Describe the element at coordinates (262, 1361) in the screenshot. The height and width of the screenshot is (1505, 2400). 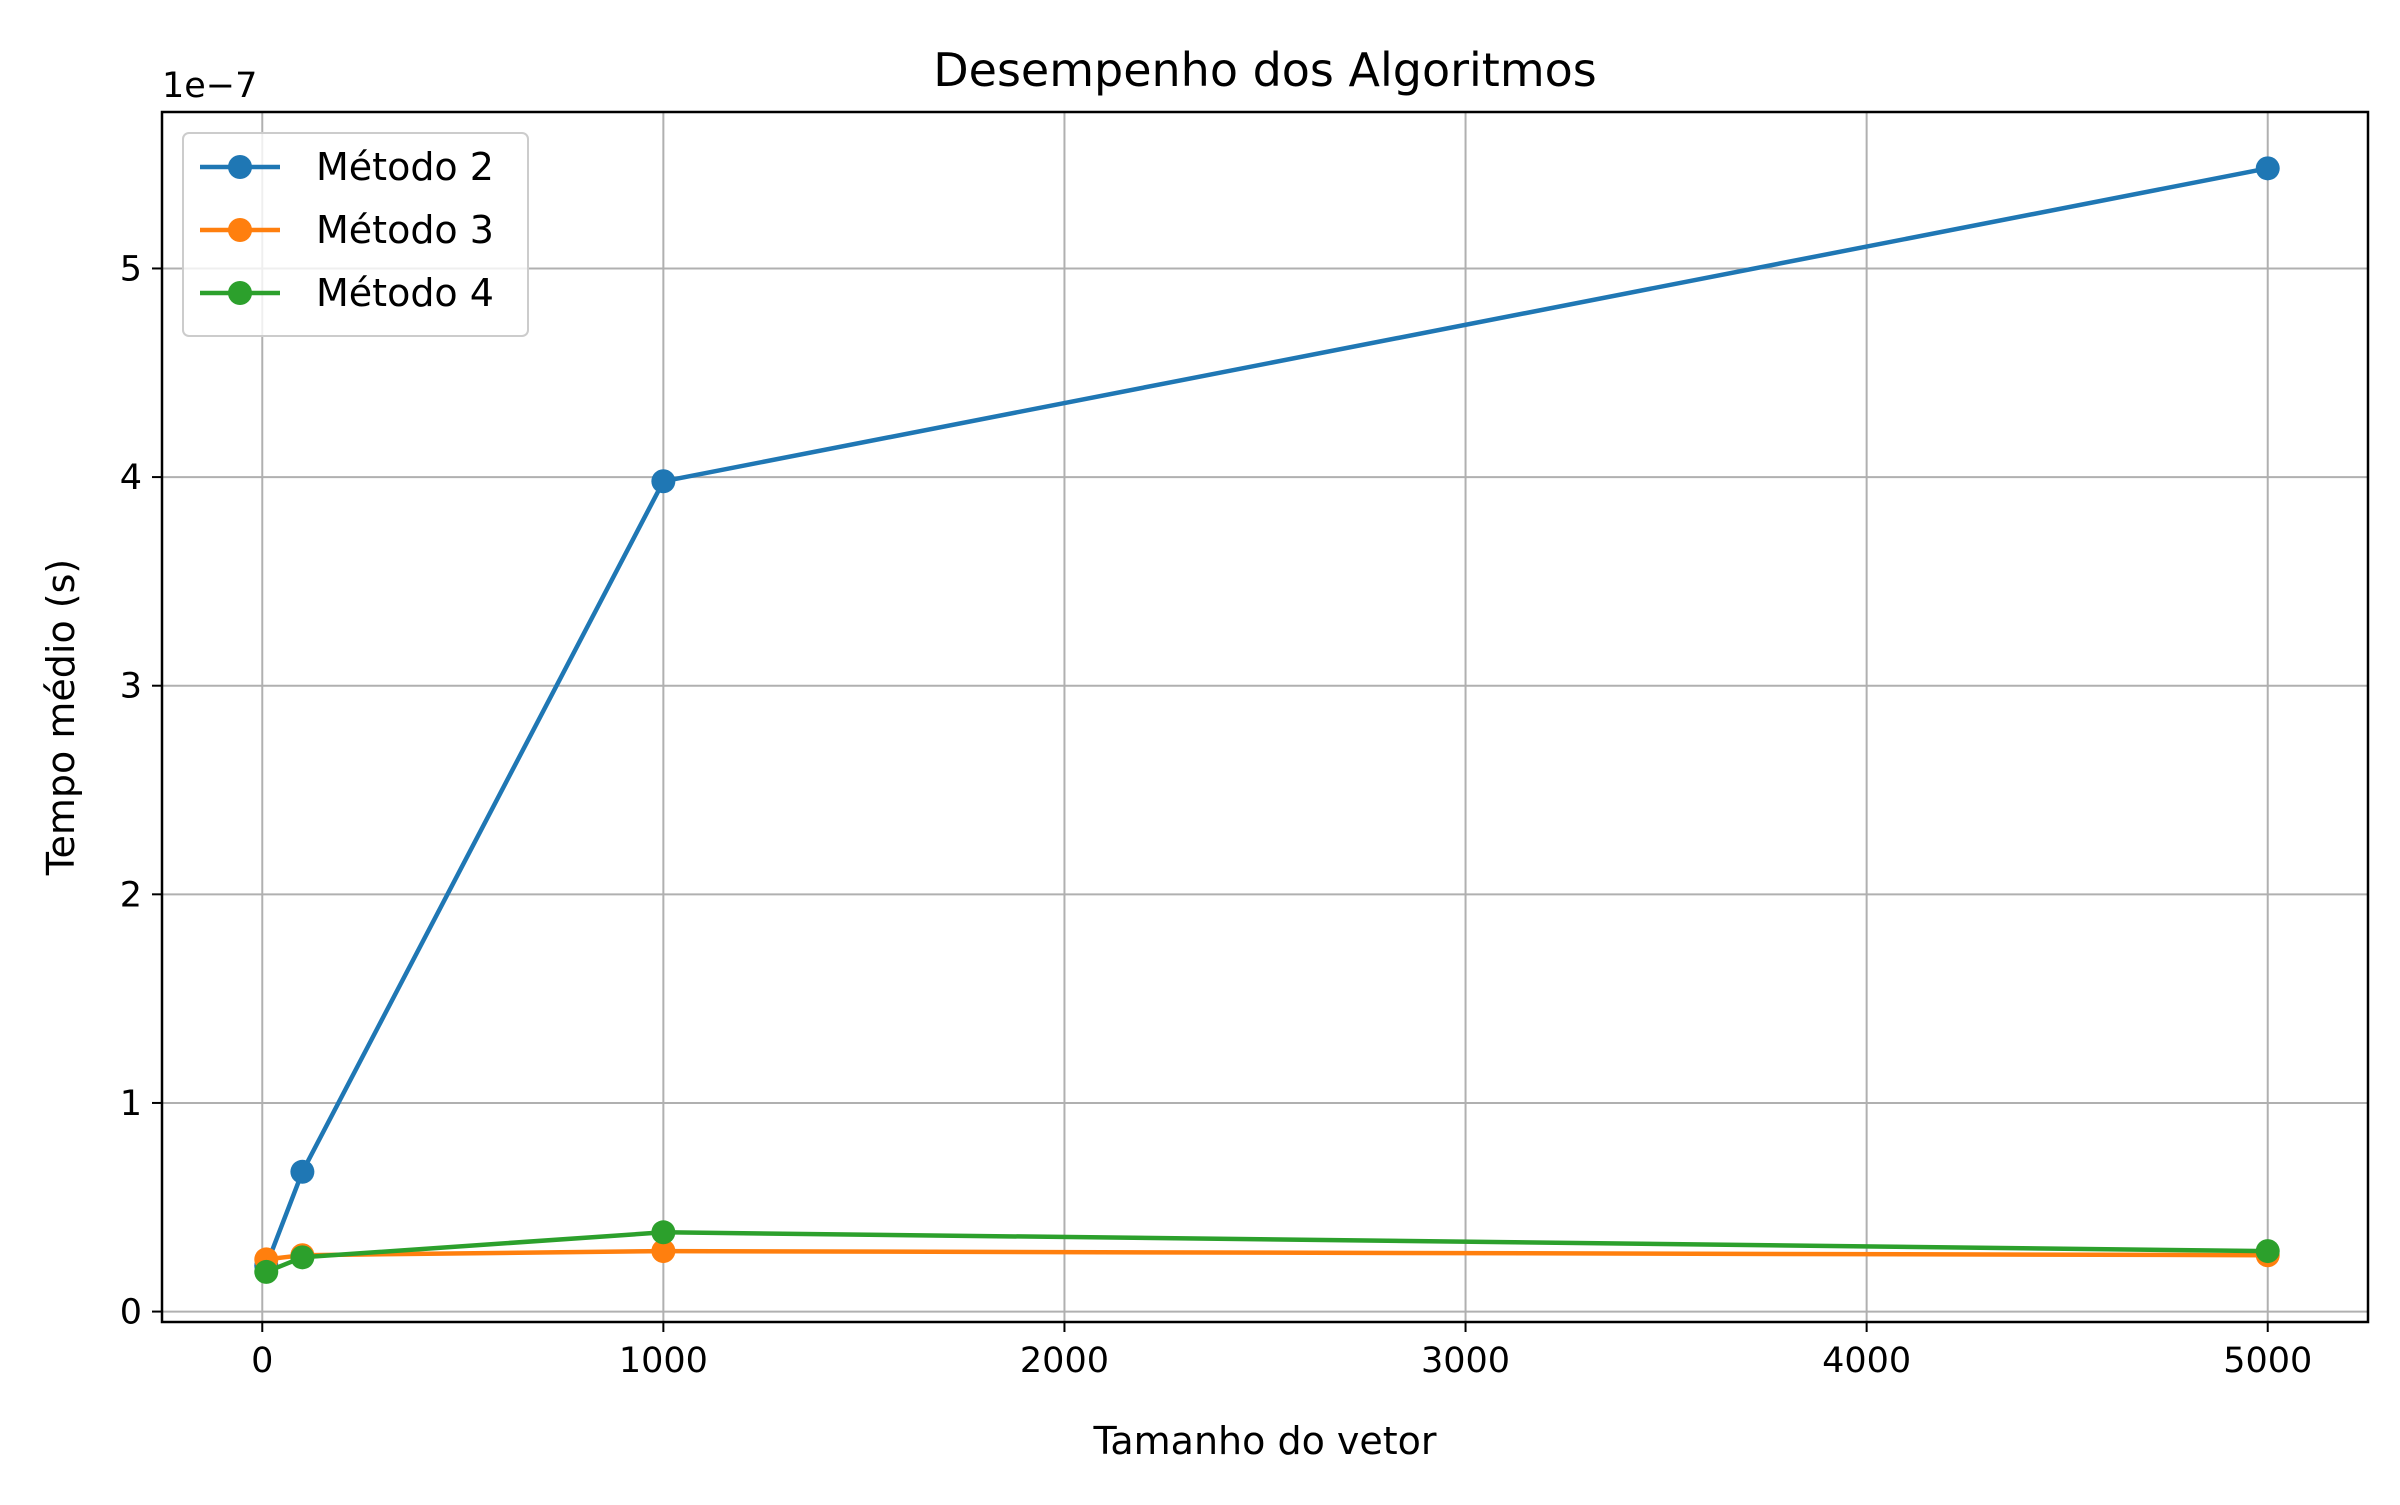
I see `x-tick-label: 0` at that location.